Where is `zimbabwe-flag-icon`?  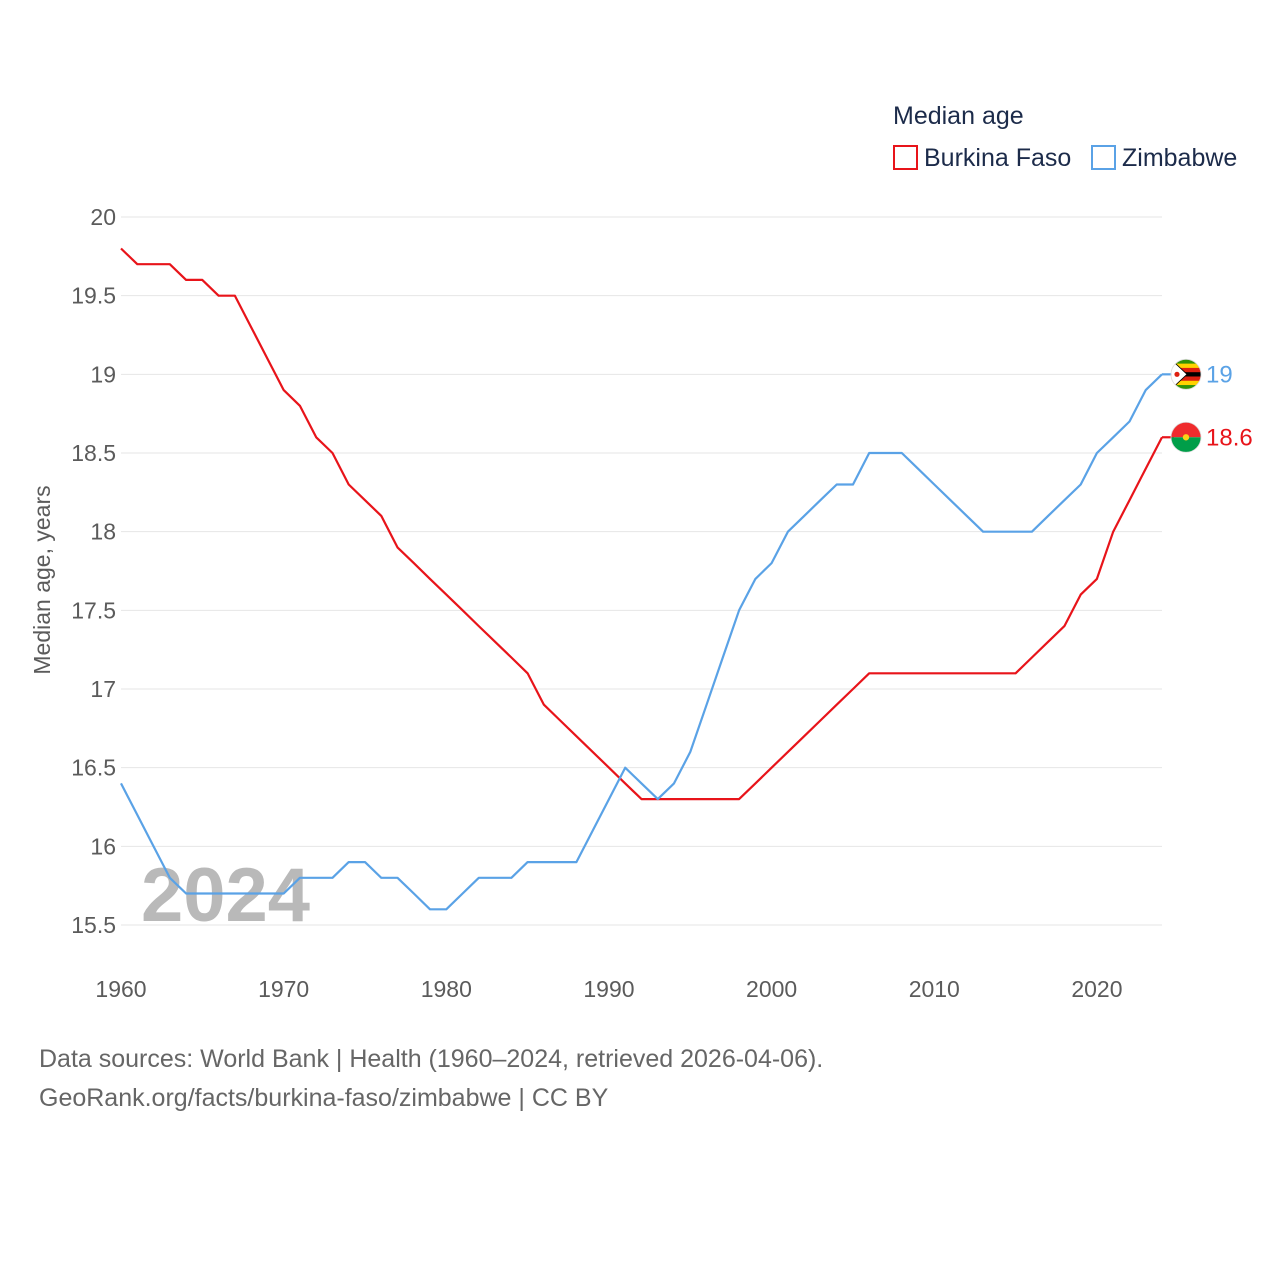
zimbabwe-flag-icon is located at coordinates (1186, 374).